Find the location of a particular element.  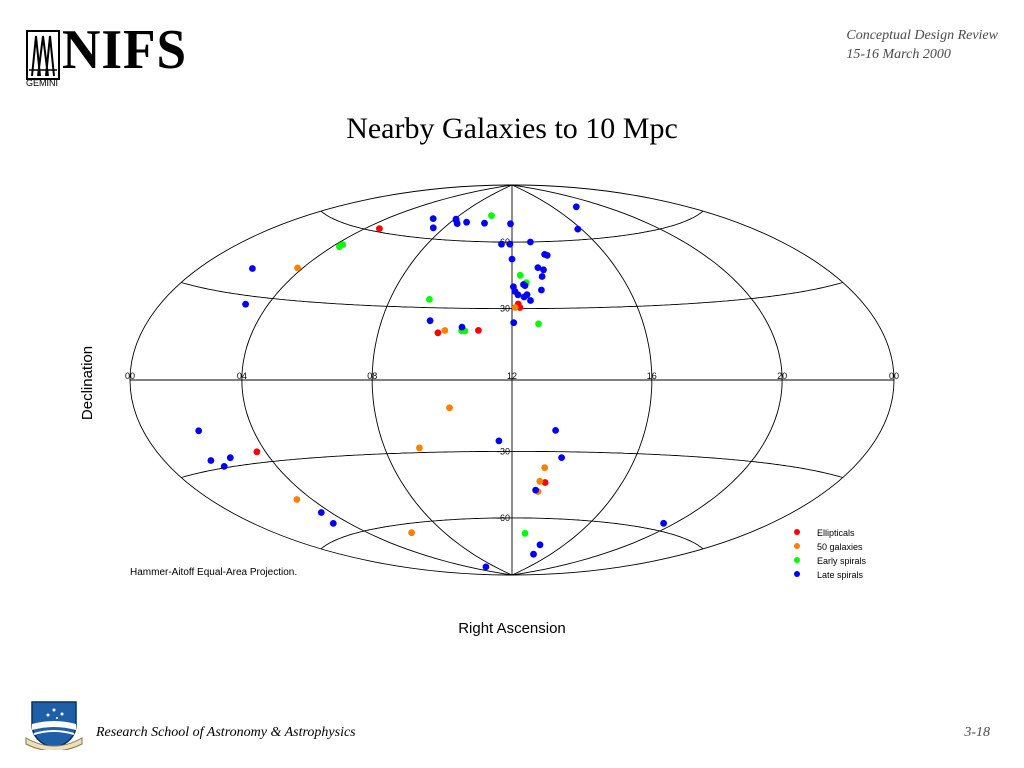

nifs-logo: NIFS GEMINI is located at coordinates (126, 57).